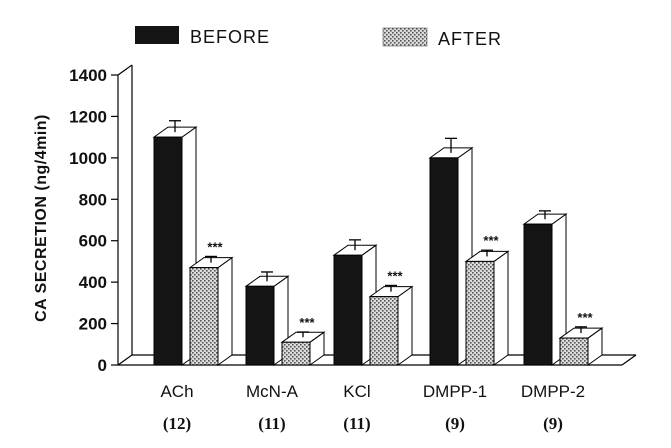 The height and width of the screenshot is (448, 671). Describe the element at coordinates (93, 220) in the screenshot. I see `y-ticks: 0 200 400 600 800 1000 1200 1400` at that location.